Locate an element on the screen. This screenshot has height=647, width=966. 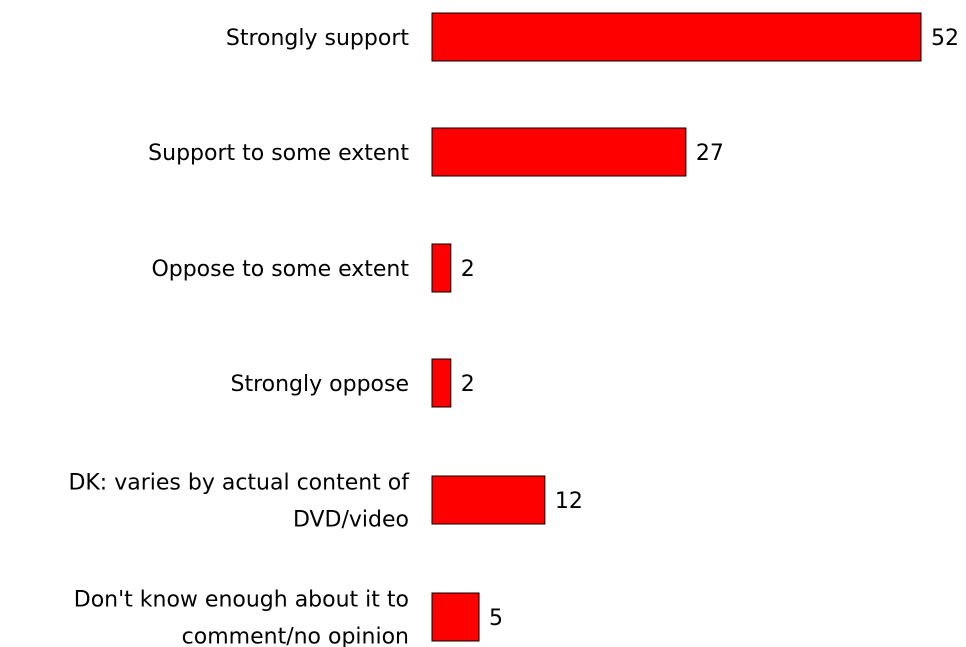
category-label: Strongly support is located at coordinates (317, 38).